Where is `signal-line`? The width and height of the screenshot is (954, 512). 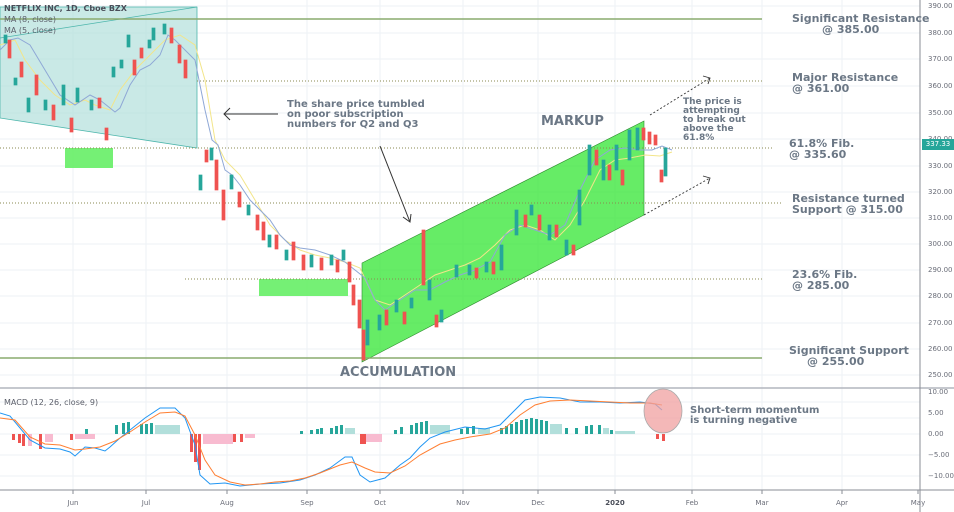 signal-line is located at coordinates (331, 442).